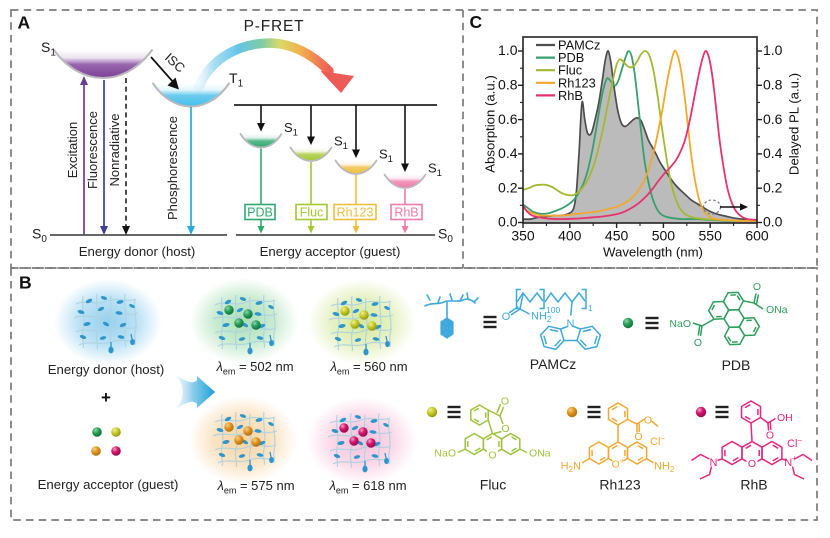 This screenshot has height=538, width=830. Describe the element at coordinates (523, 236) in the screenshot. I see `svg-text: 350` at that location.